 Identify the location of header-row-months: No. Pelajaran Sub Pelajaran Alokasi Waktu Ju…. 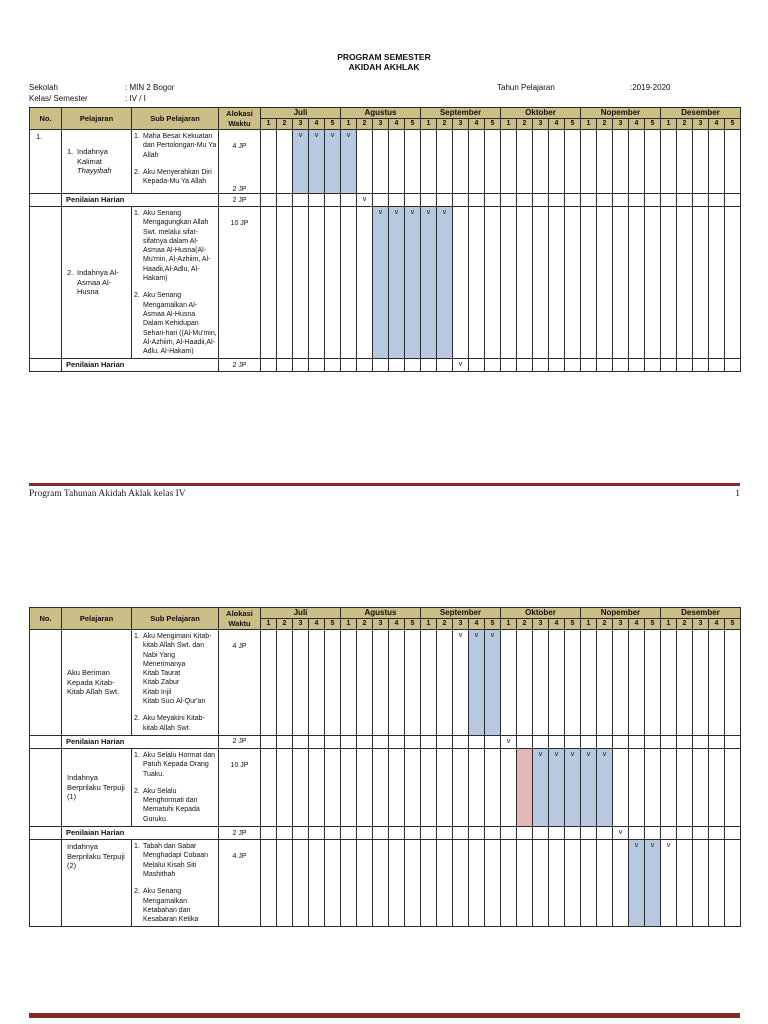
(385, 118).